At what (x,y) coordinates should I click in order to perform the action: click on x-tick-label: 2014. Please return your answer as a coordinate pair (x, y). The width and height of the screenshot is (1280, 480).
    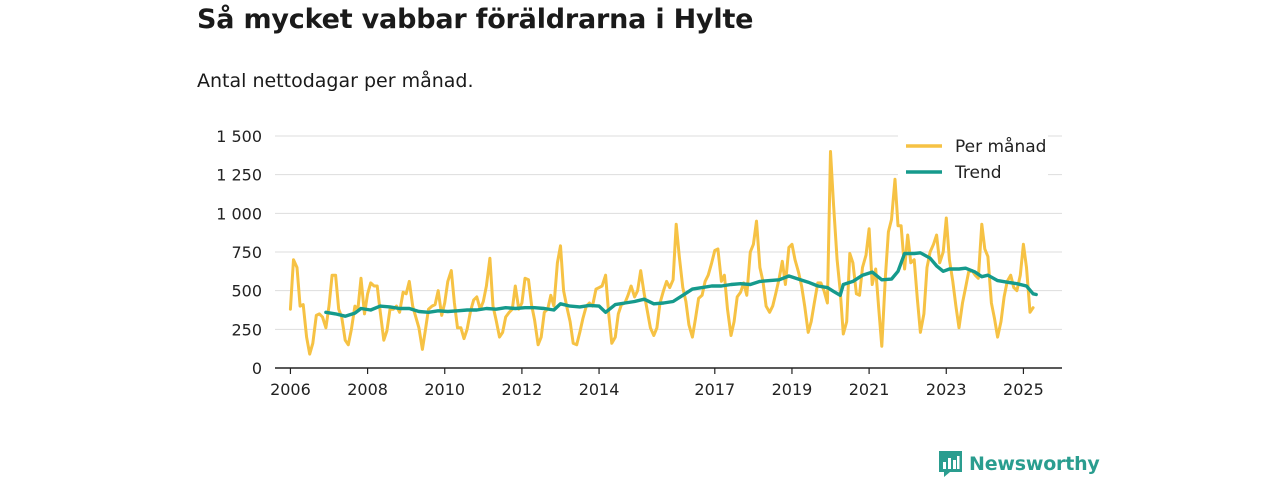
    Looking at the image, I should click on (599, 389).